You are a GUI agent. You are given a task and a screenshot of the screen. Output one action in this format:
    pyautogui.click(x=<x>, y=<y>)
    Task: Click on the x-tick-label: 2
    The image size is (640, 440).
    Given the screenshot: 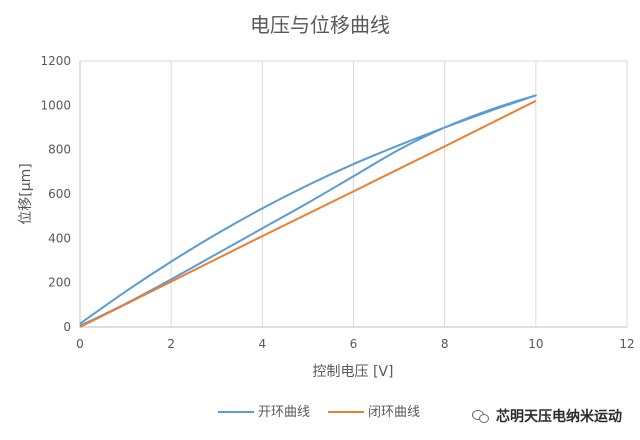 What is the action you would take?
    pyautogui.click(x=171, y=344)
    